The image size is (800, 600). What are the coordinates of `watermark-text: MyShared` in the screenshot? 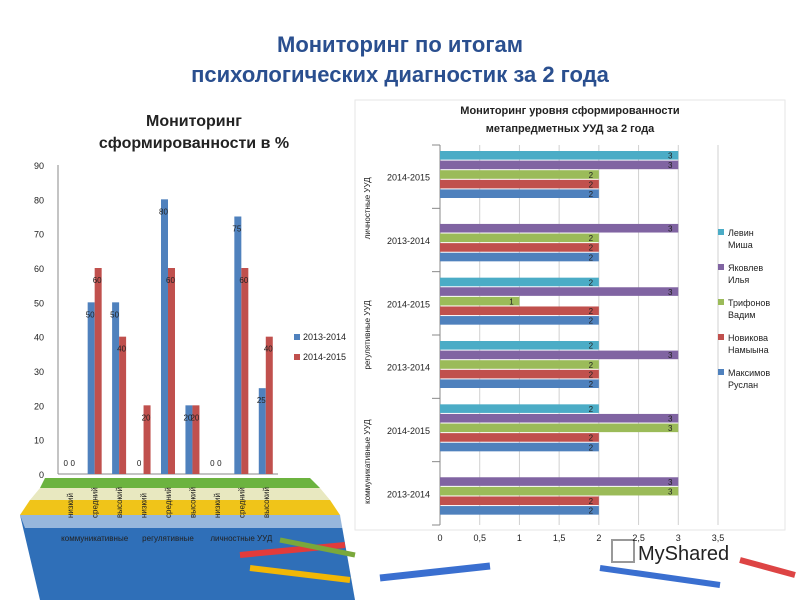 It's located at (683, 554).